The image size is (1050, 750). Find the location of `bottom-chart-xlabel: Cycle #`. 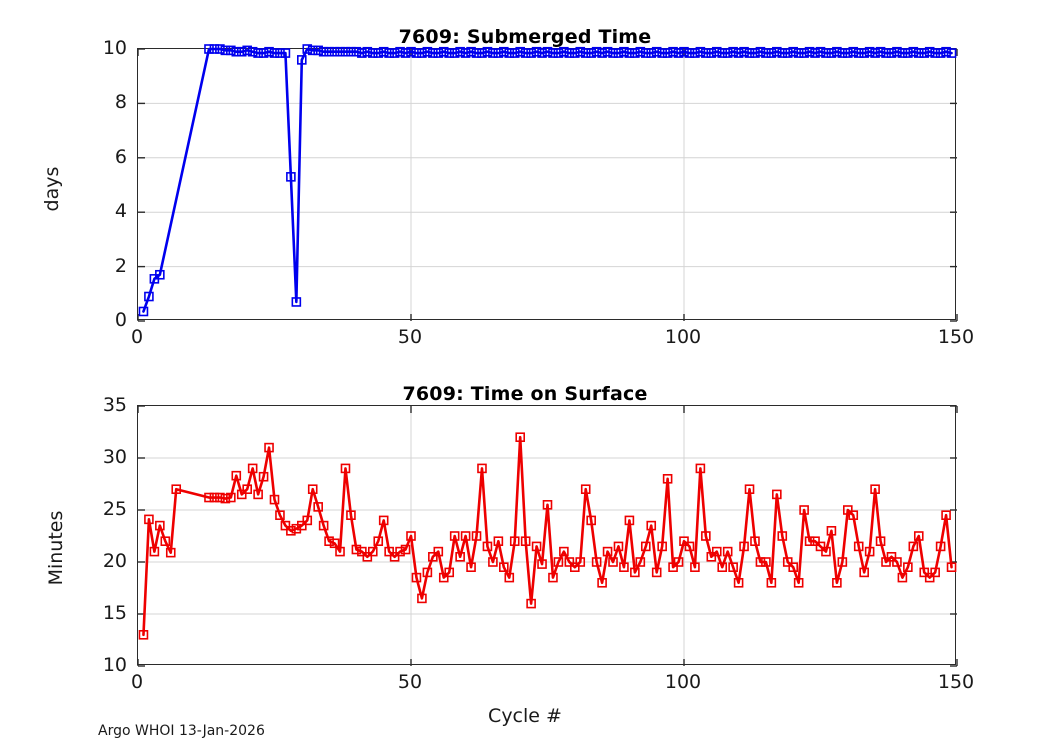

bottom-chart-xlabel: Cycle # is located at coordinates (525, 716).